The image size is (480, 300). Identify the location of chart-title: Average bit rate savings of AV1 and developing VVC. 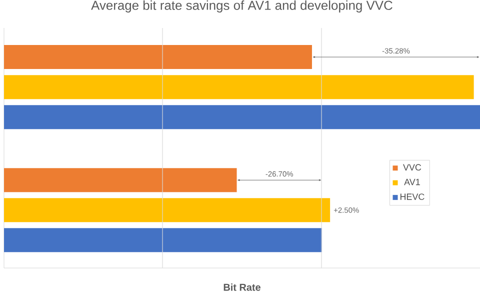
(241, 6).